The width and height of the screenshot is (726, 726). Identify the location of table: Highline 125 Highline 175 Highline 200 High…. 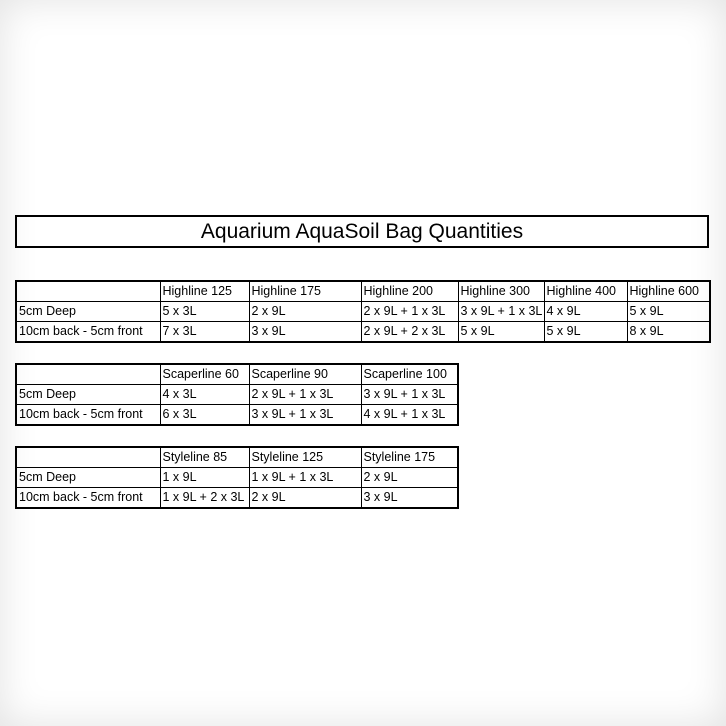
(363, 311).